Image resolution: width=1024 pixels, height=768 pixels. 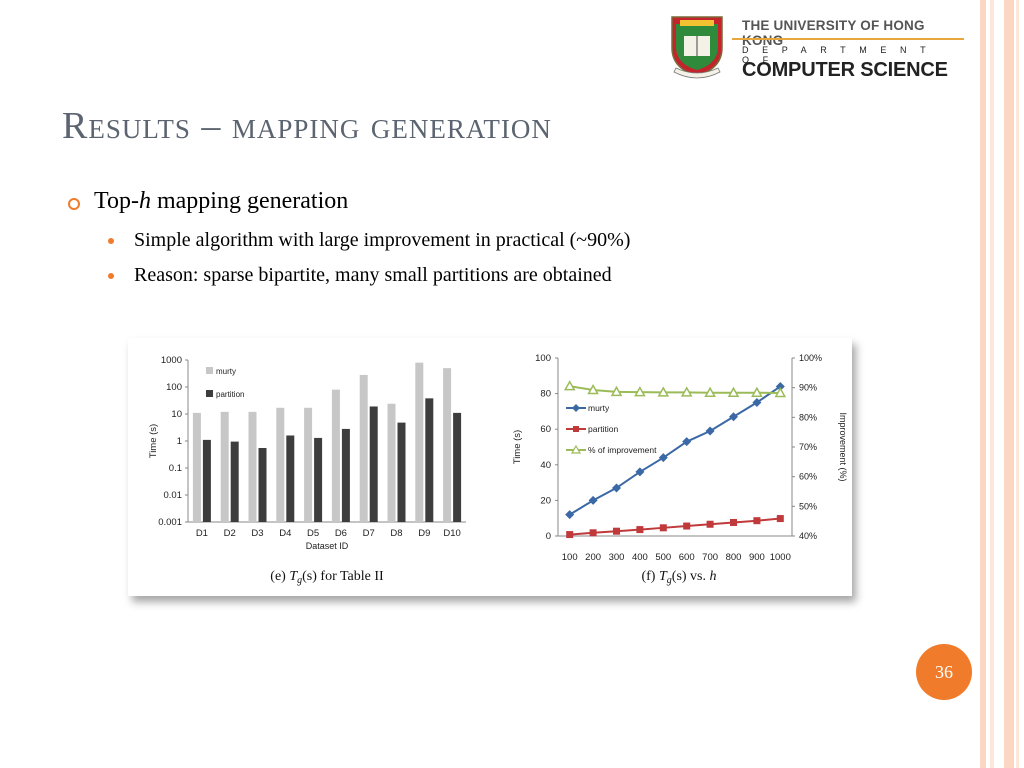 What do you see at coordinates (617, 557) in the screenshot?
I see `chart2-x-tick-label: 300` at bounding box center [617, 557].